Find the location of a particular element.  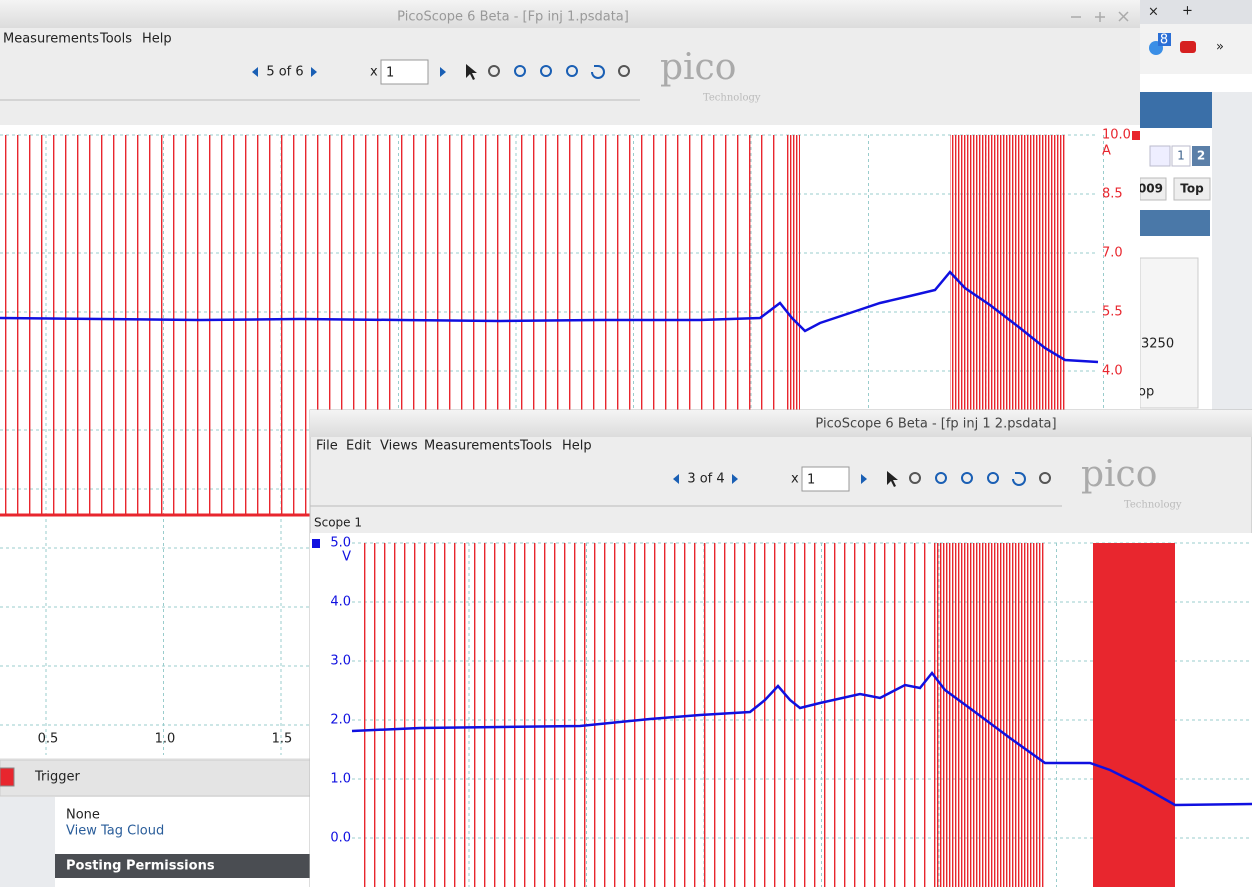

window-1-controls is located at coordinates (1100, 16).